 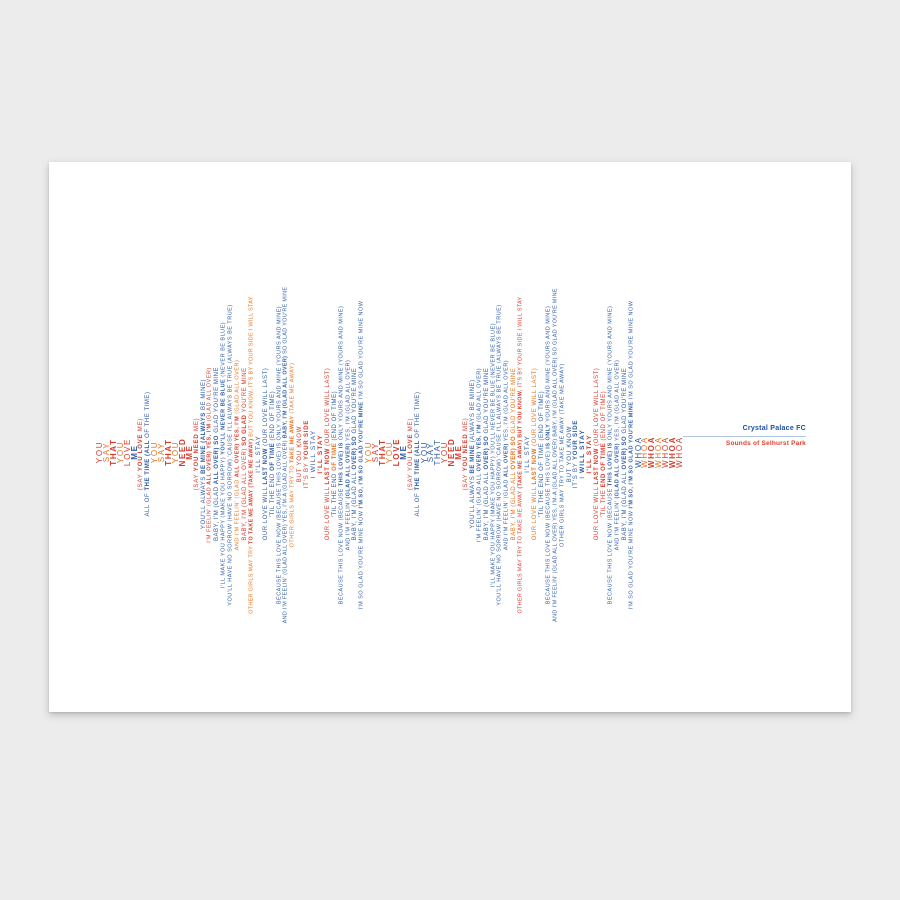 What do you see at coordinates (472, 501) in the screenshot?
I see `lyric-segment: YOU'LL ALWAYS` at bounding box center [472, 501].